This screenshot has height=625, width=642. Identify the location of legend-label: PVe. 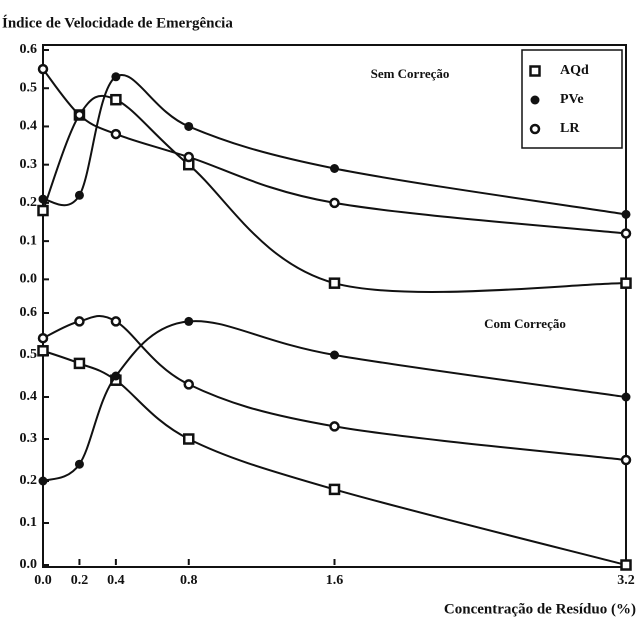
(572, 99).